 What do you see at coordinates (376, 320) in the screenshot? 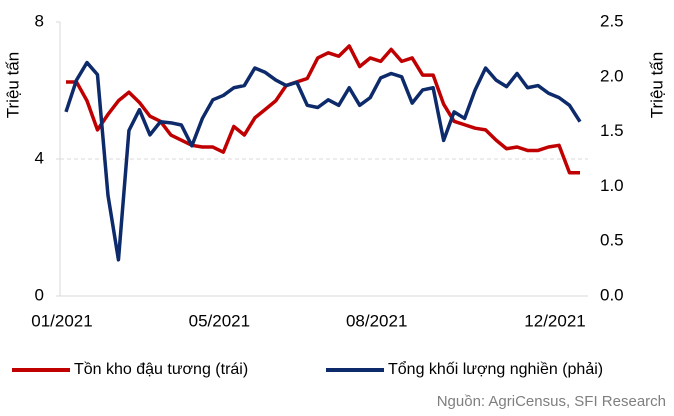
I see `x-tick-label: 08/2021` at bounding box center [376, 320].